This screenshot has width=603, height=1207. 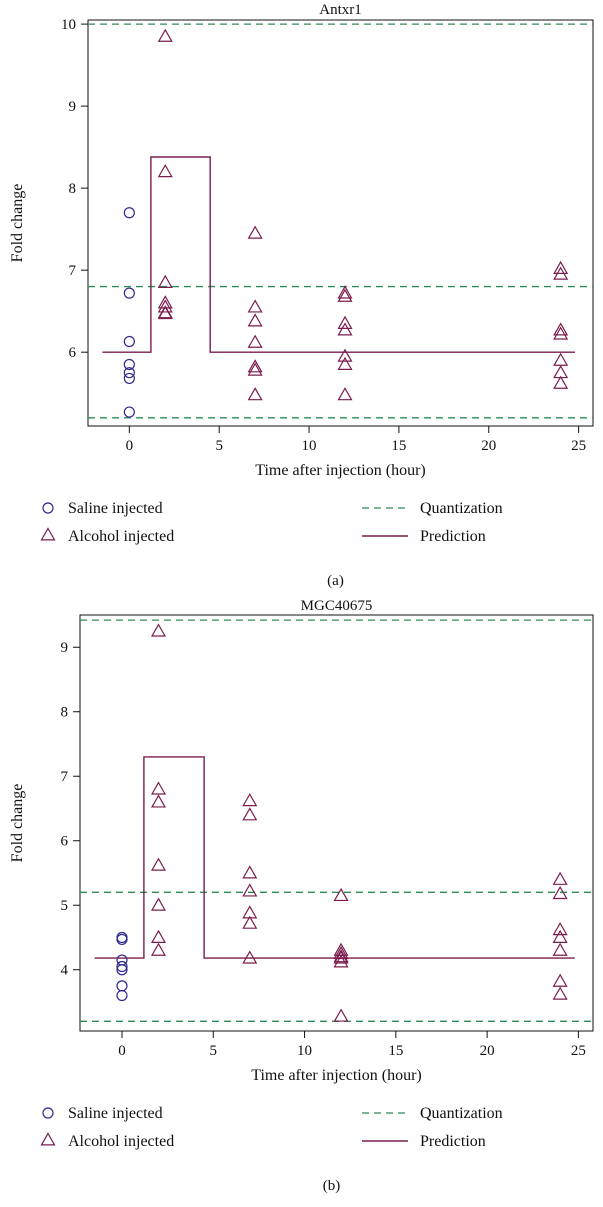 What do you see at coordinates (68, 25) in the screenshot?
I see `y-tick-label: 10` at bounding box center [68, 25].